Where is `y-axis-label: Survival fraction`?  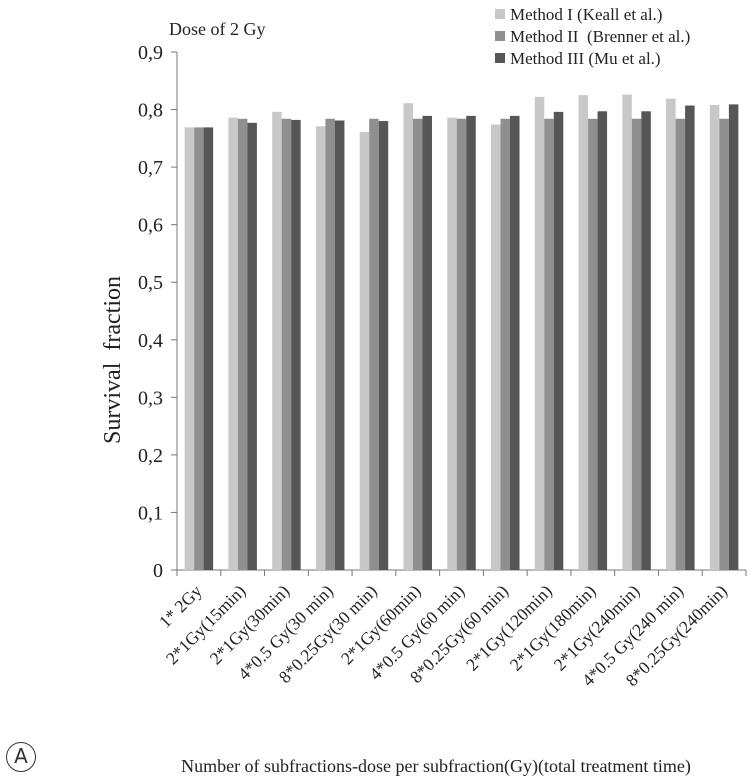
y-axis-label: Survival fraction is located at coordinates (113, 360).